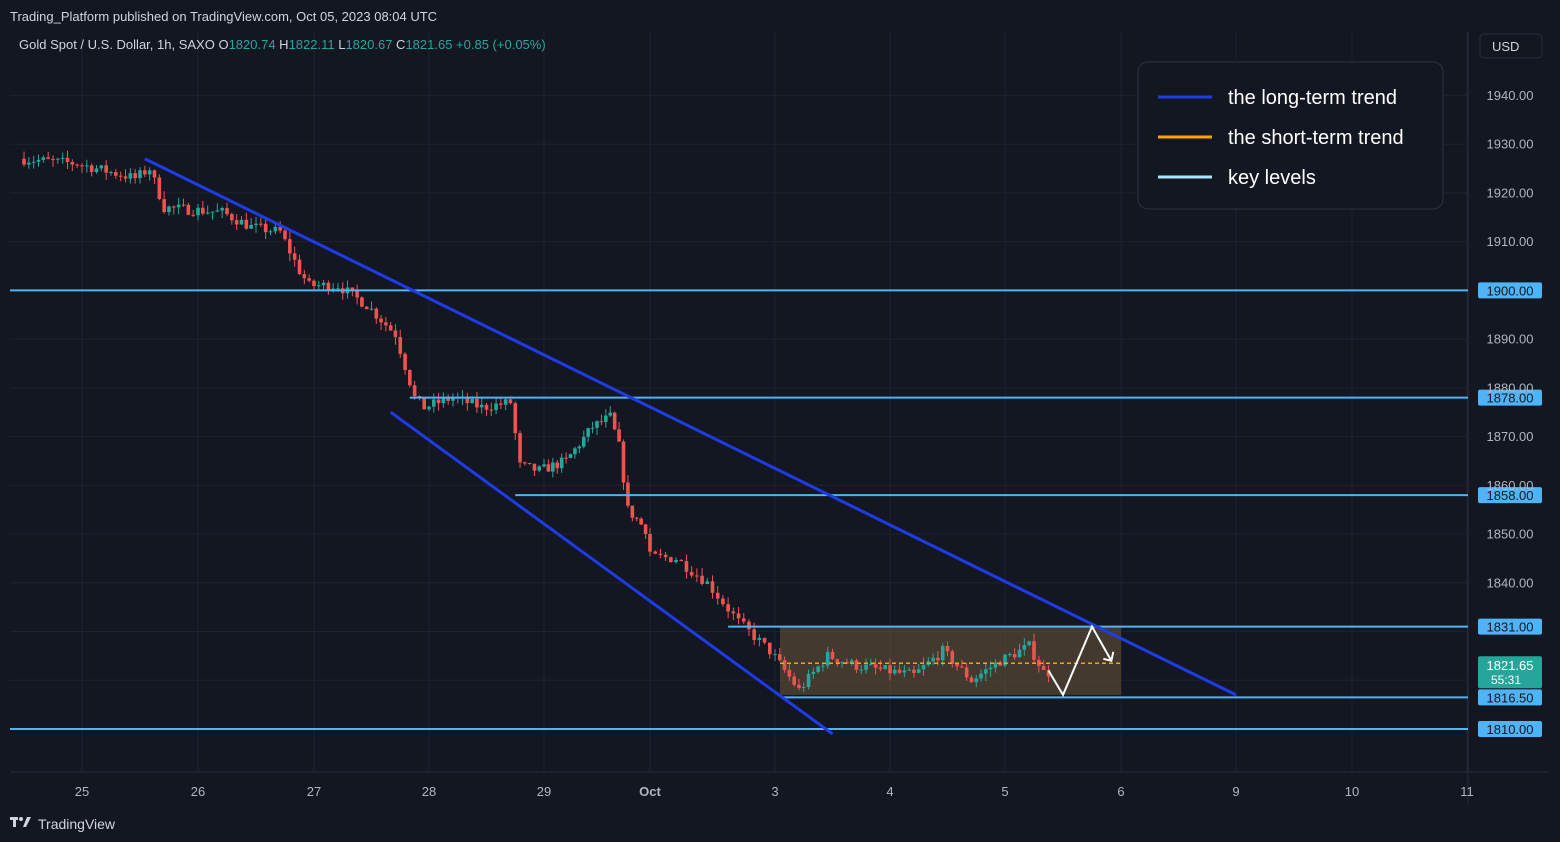 This screenshot has height=842, width=1560. I want to click on tradingview-logo: TradingView, so click(62, 824).